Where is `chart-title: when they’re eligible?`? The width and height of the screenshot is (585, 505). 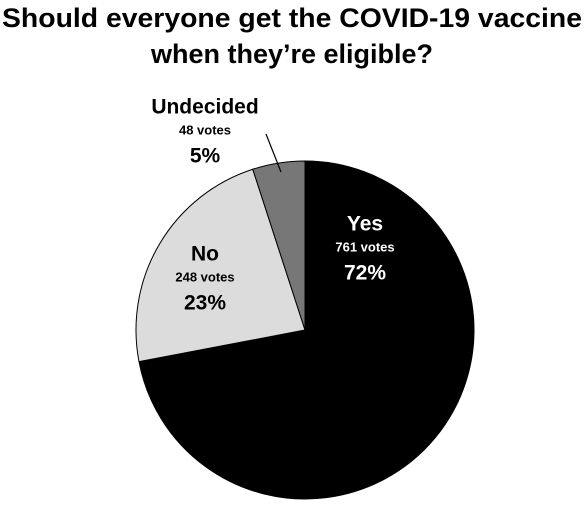
chart-title: when they’re eligible? is located at coordinates (291, 54).